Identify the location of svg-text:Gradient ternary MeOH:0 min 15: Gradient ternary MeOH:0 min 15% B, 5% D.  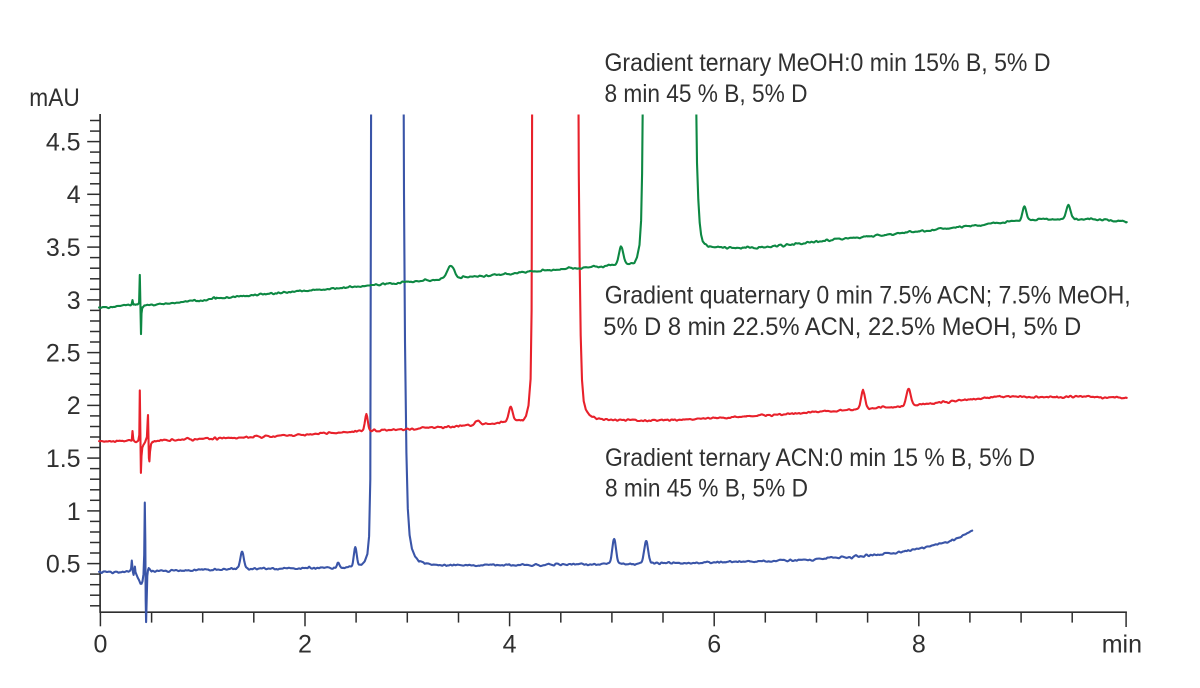
(828, 63).